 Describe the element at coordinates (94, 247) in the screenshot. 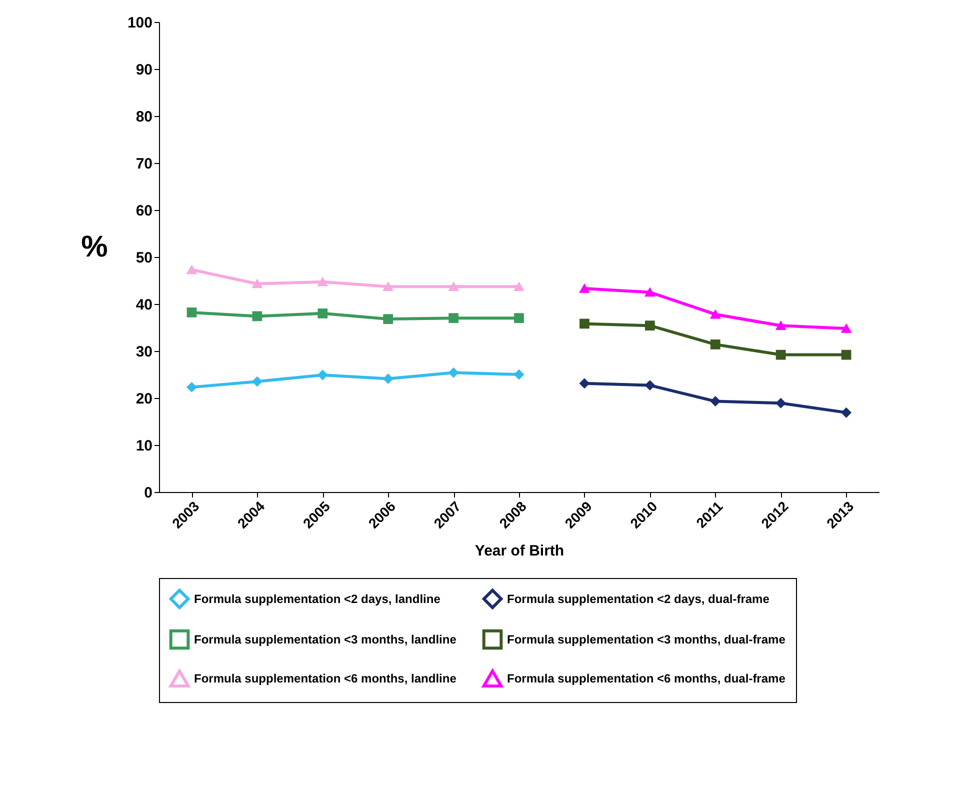

I see `y-axis-title: %` at that location.